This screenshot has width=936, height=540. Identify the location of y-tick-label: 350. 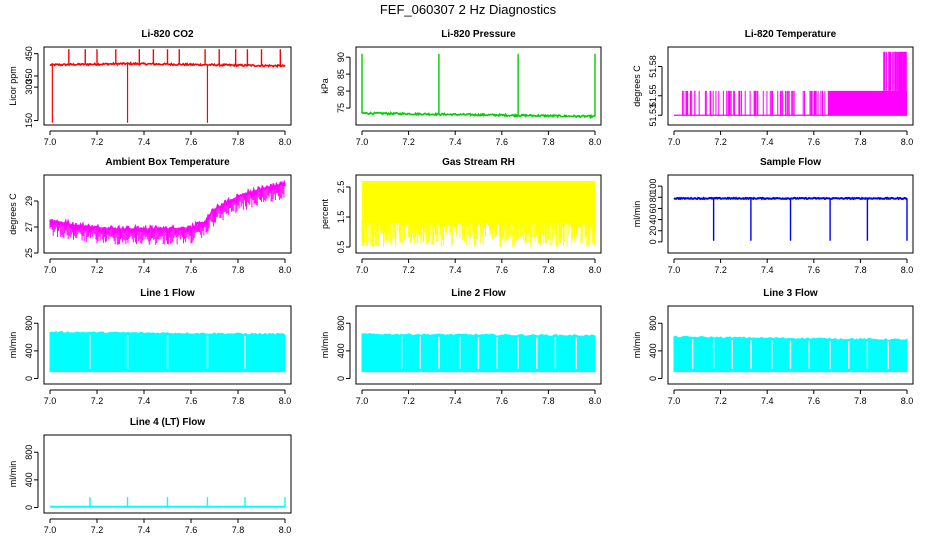
(29, 75).